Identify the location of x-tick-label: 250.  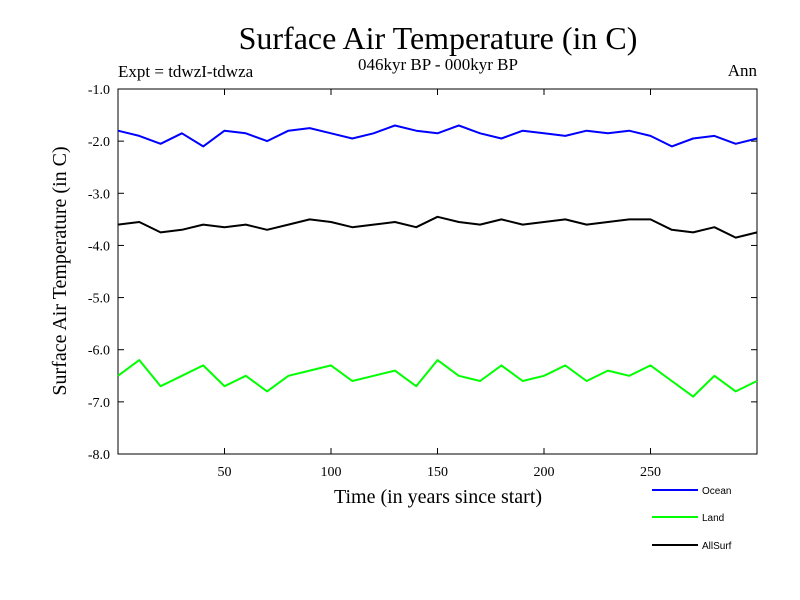
(650, 472).